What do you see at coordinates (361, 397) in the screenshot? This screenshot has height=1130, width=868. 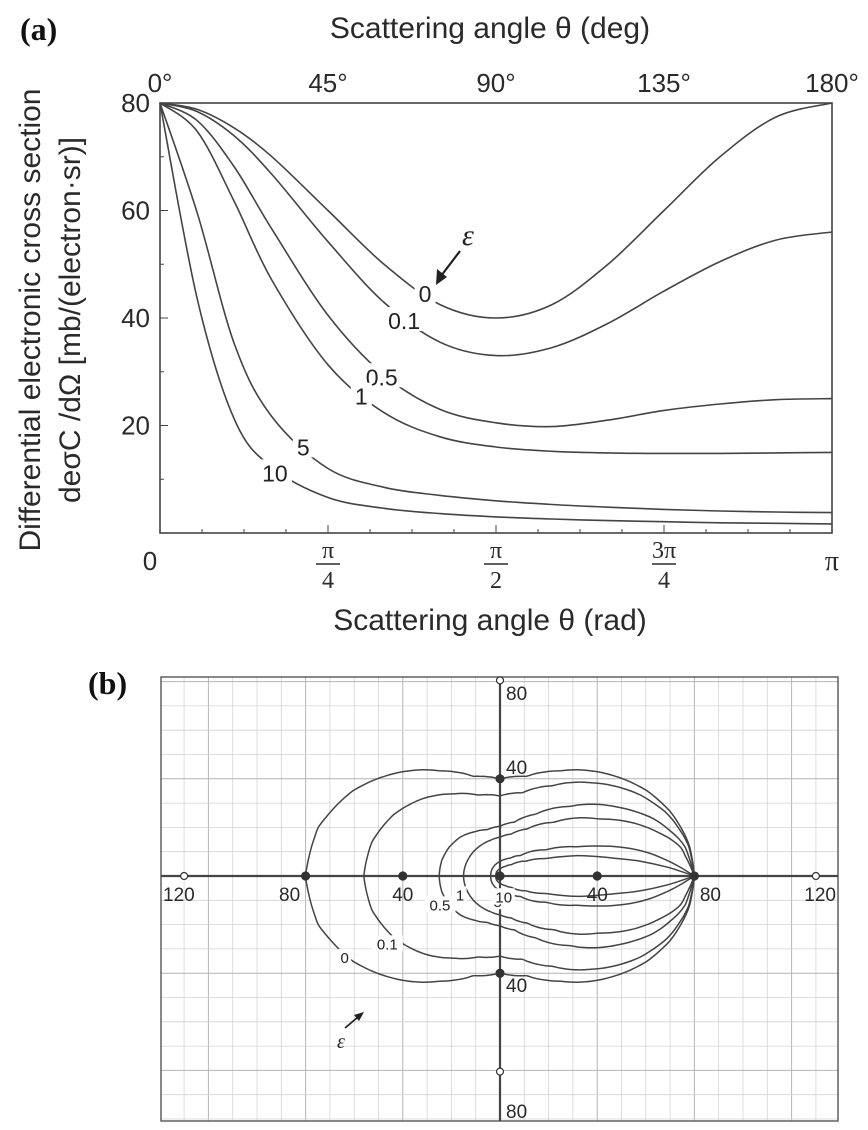 I see `series-label-1: 1` at bounding box center [361, 397].